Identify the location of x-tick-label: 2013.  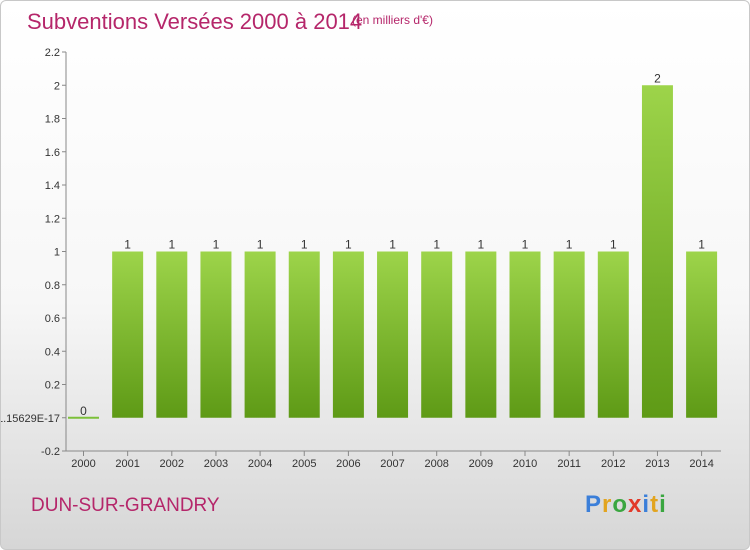
(657, 464).